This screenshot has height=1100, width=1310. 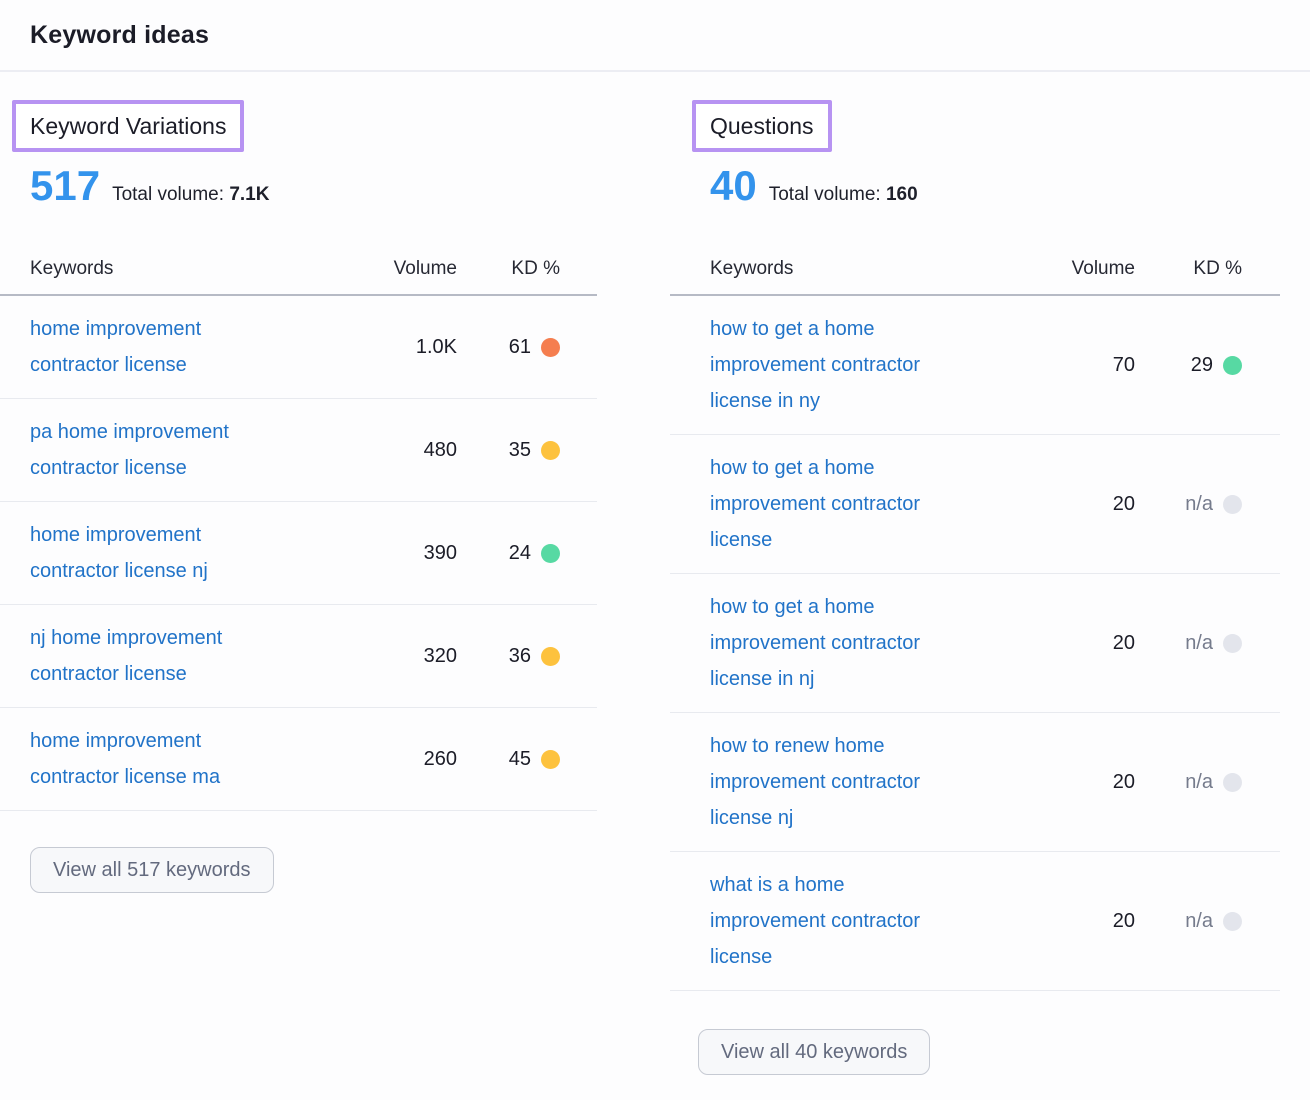 I want to click on keyword-link: home improvement contractor license ma, so click(x=125, y=759).